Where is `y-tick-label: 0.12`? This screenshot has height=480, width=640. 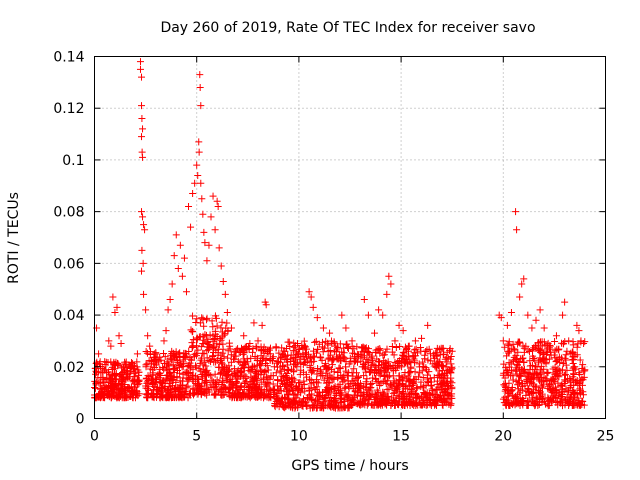
y-tick-label: 0.12 is located at coordinates (68, 109).